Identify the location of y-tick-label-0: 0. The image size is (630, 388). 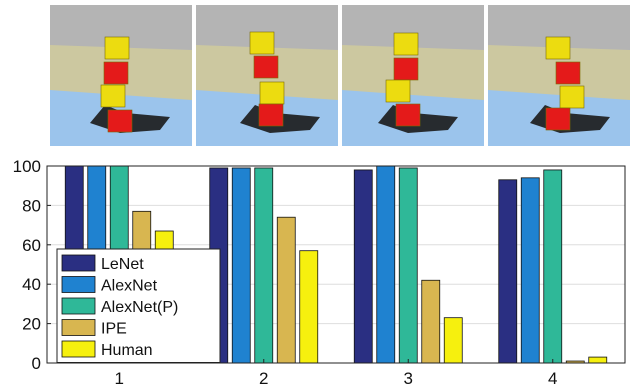
(36, 363).